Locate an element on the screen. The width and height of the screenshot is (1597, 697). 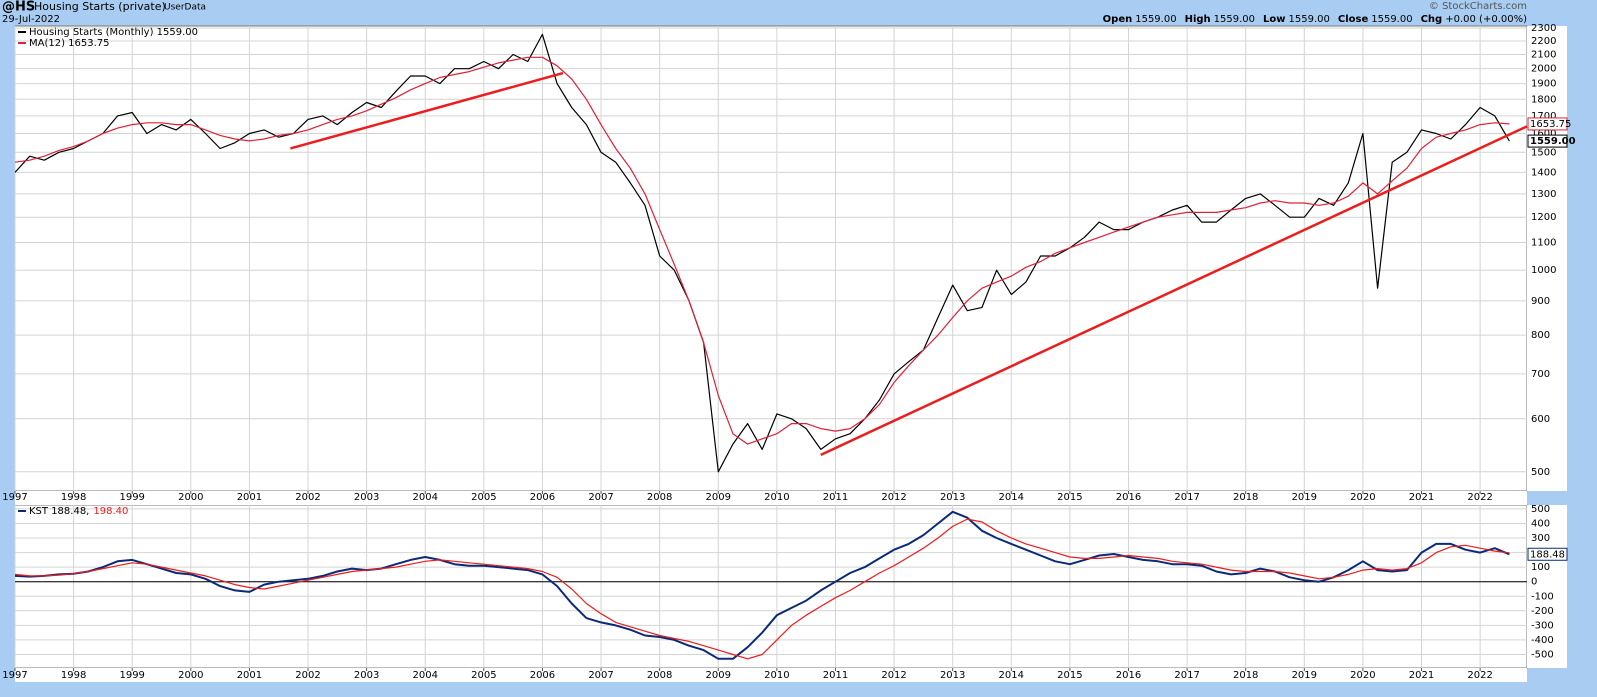
y-tick-label: 300 is located at coordinates (1540, 538).